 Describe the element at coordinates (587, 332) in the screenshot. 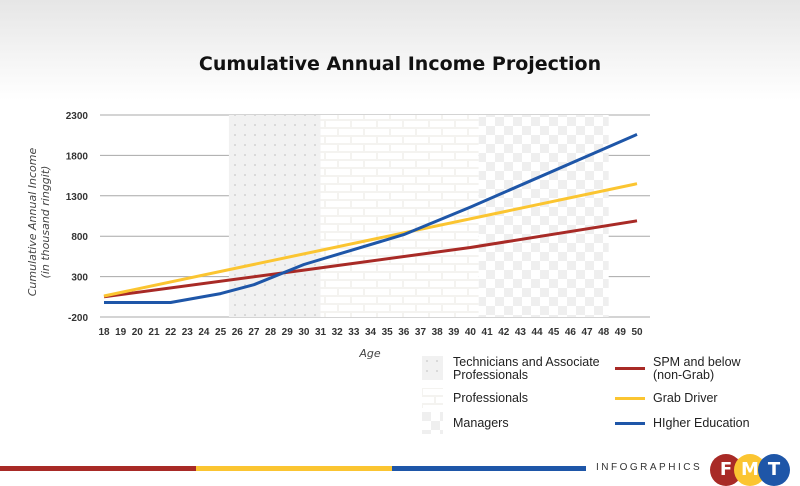

I see `x-tick-label: 47` at that location.